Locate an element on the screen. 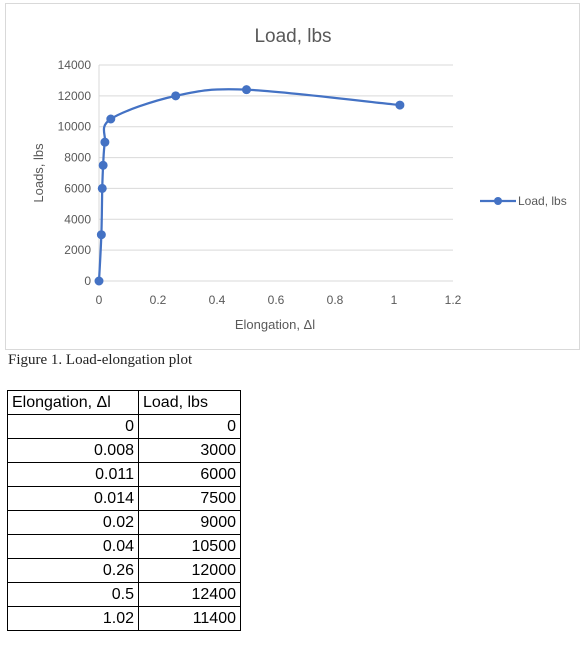 The height and width of the screenshot is (662, 584). table-header-row: Elongation, Δl Load, lbs is located at coordinates (124, 402).